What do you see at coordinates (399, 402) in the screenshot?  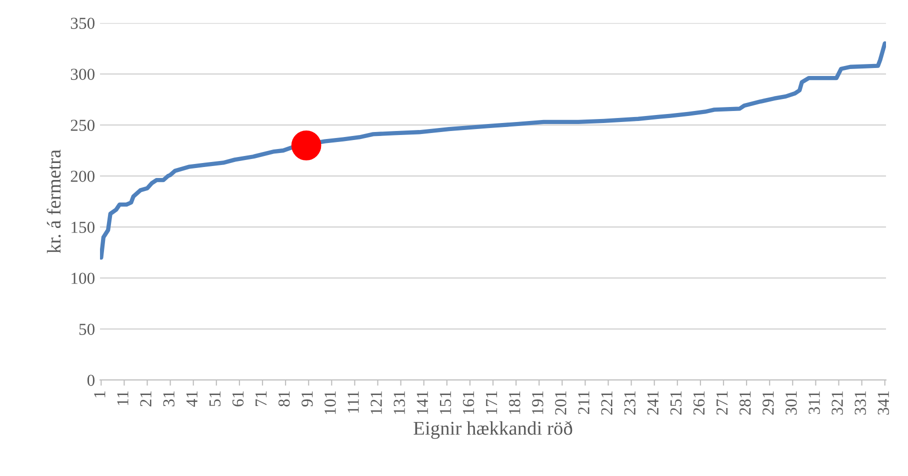 I see `x-tick-label: 131` at bounding box center [399, 402].